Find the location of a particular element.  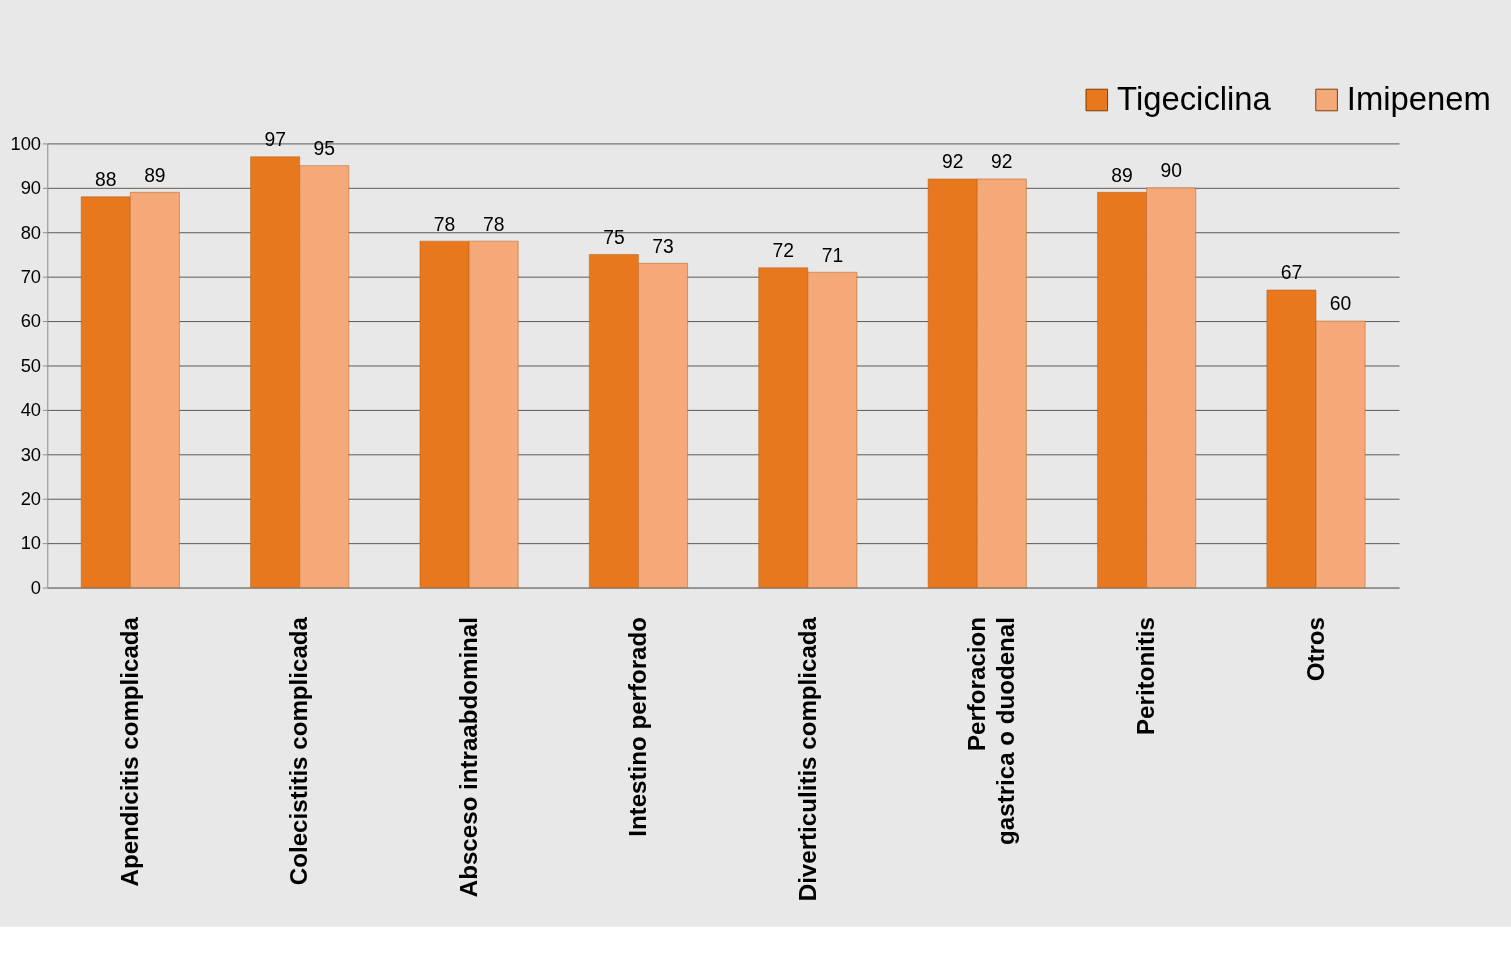

x-tick-label: Colecistitis complicada is located at coordinates (299, 751).